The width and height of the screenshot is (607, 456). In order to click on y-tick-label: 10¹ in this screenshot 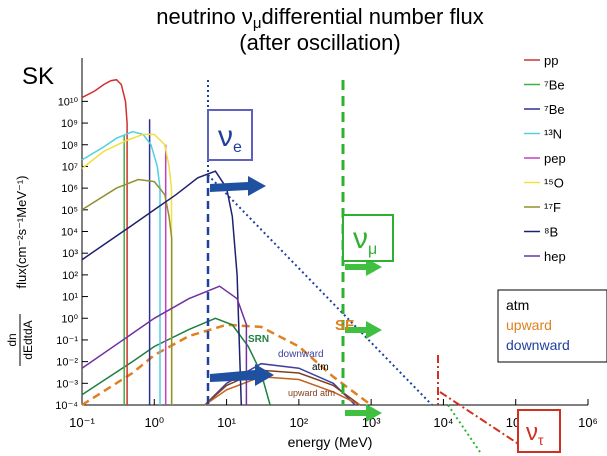, I will do `click(70, 298)`.